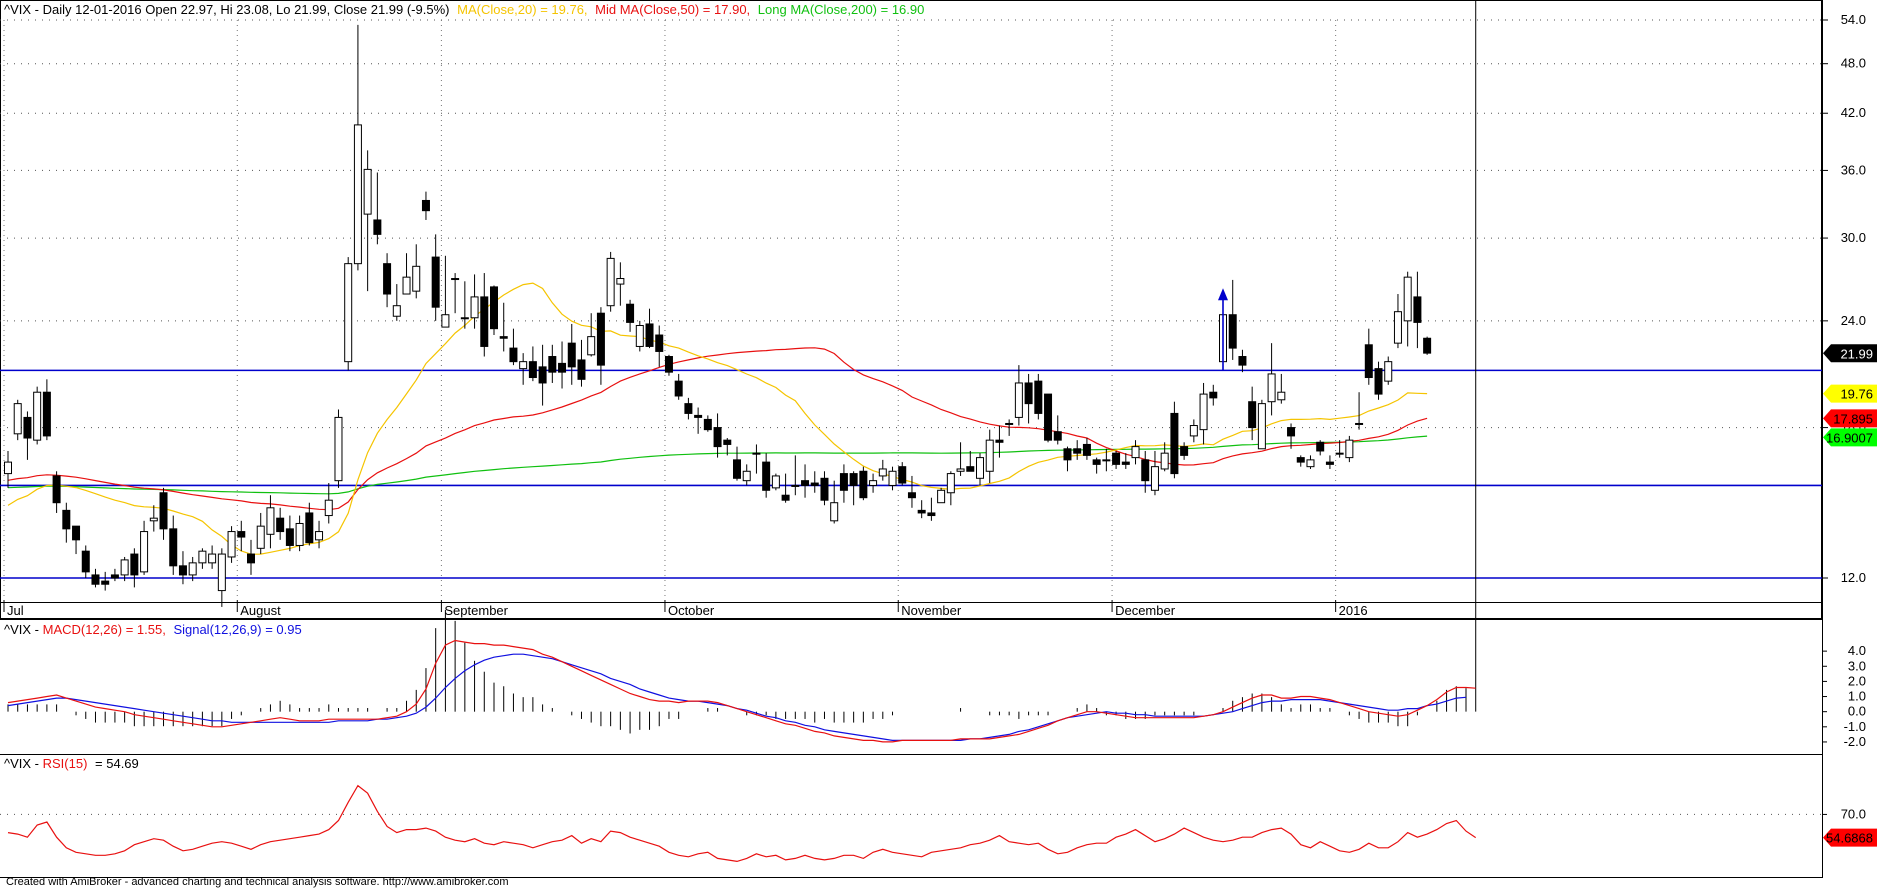 Image resolution: width=1891 pixels, height=895 pixels. Describe the element at coordinates (841, 9) in the screenshot. I see `ma200-legend: Long MA(Close,200) = 16.90` at that location.